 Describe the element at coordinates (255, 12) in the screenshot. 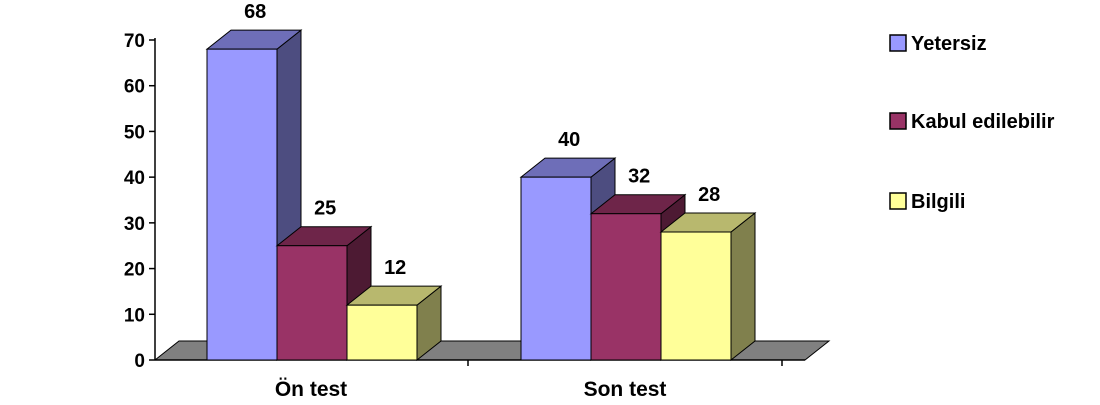

I see `data-label: 68` at that location.